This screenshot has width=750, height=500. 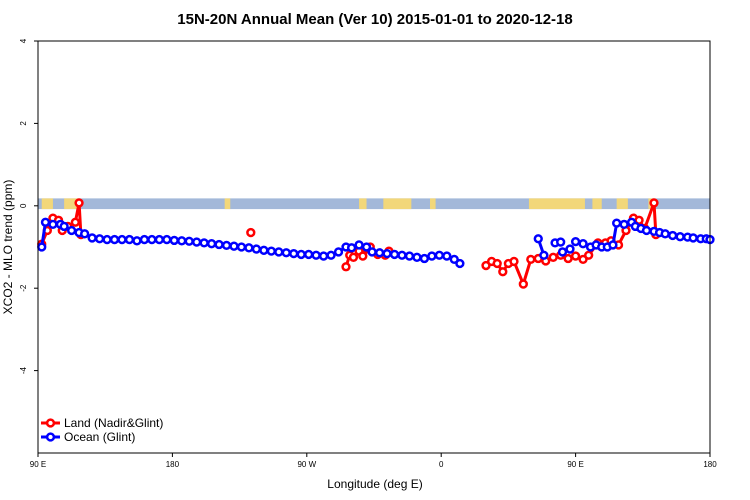 I want to click on y-axis: -4 -2 0 2 4, so click(x=28, y=206).